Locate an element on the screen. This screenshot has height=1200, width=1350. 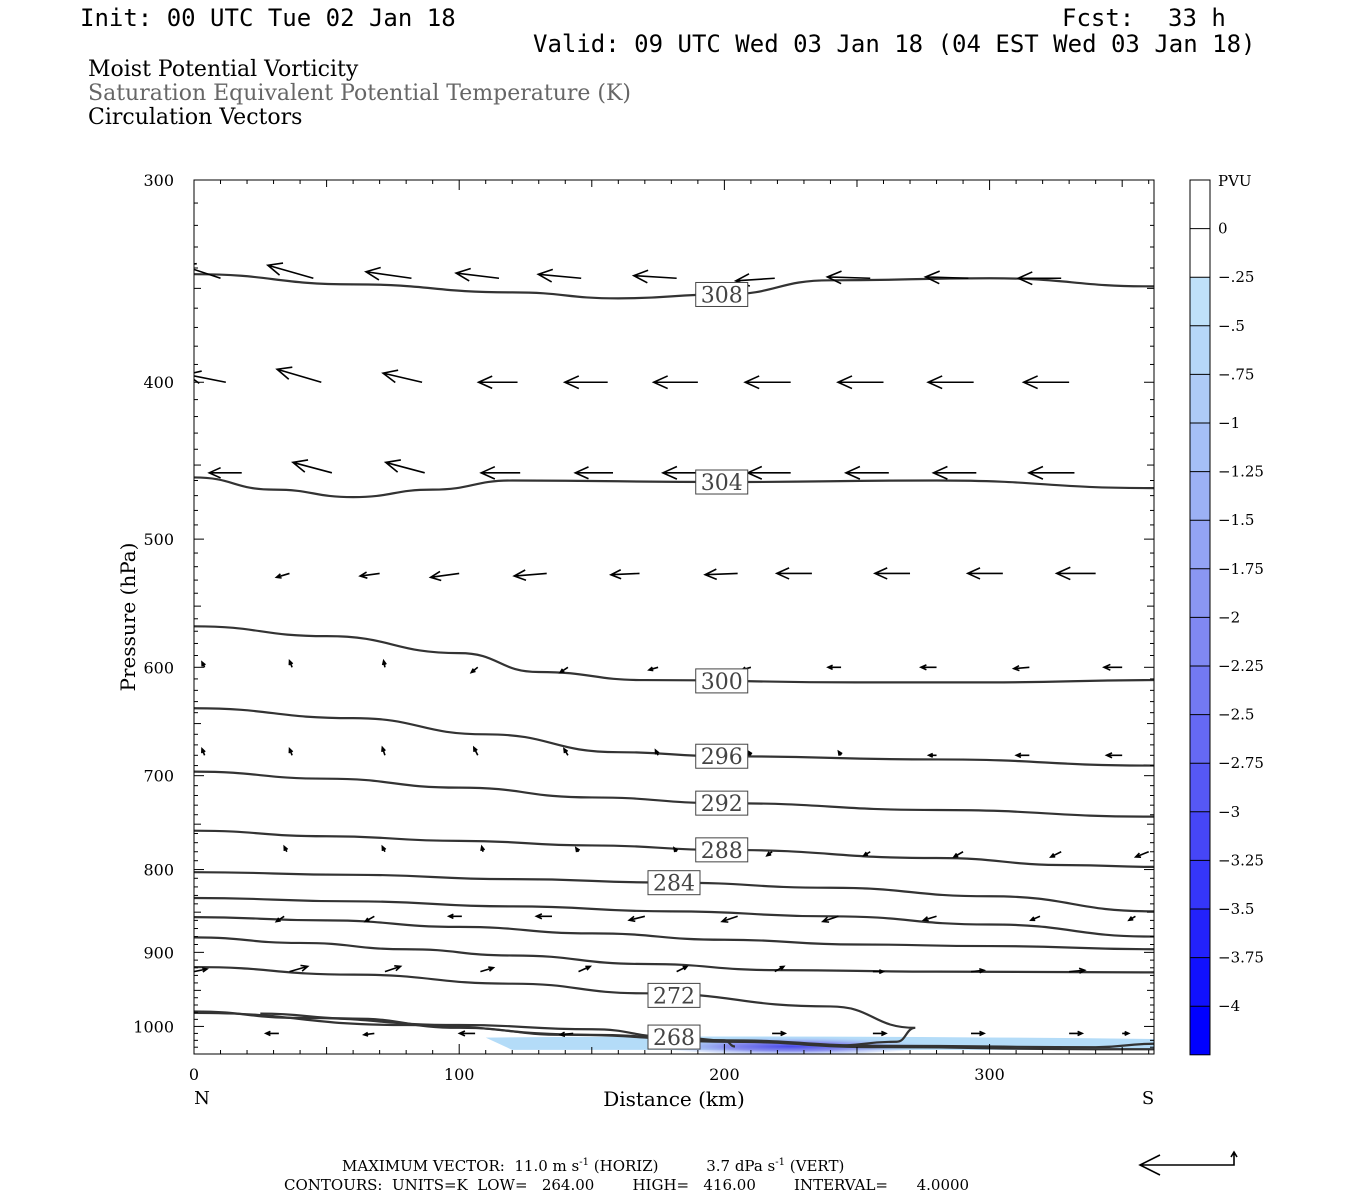
colorbar-tick-label: −2.5 is located at coordinates (1236, 715).